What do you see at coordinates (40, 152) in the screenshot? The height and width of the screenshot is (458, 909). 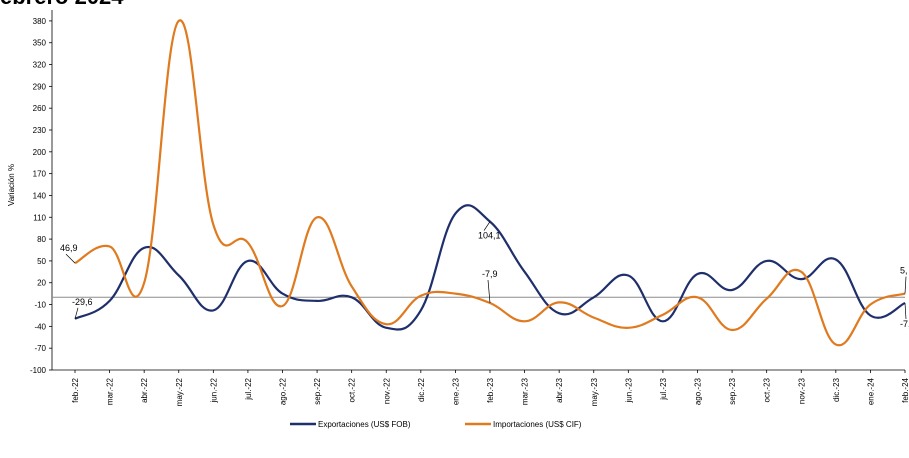 I see `y-tick-label: 200` at bounding box center [40, 152].